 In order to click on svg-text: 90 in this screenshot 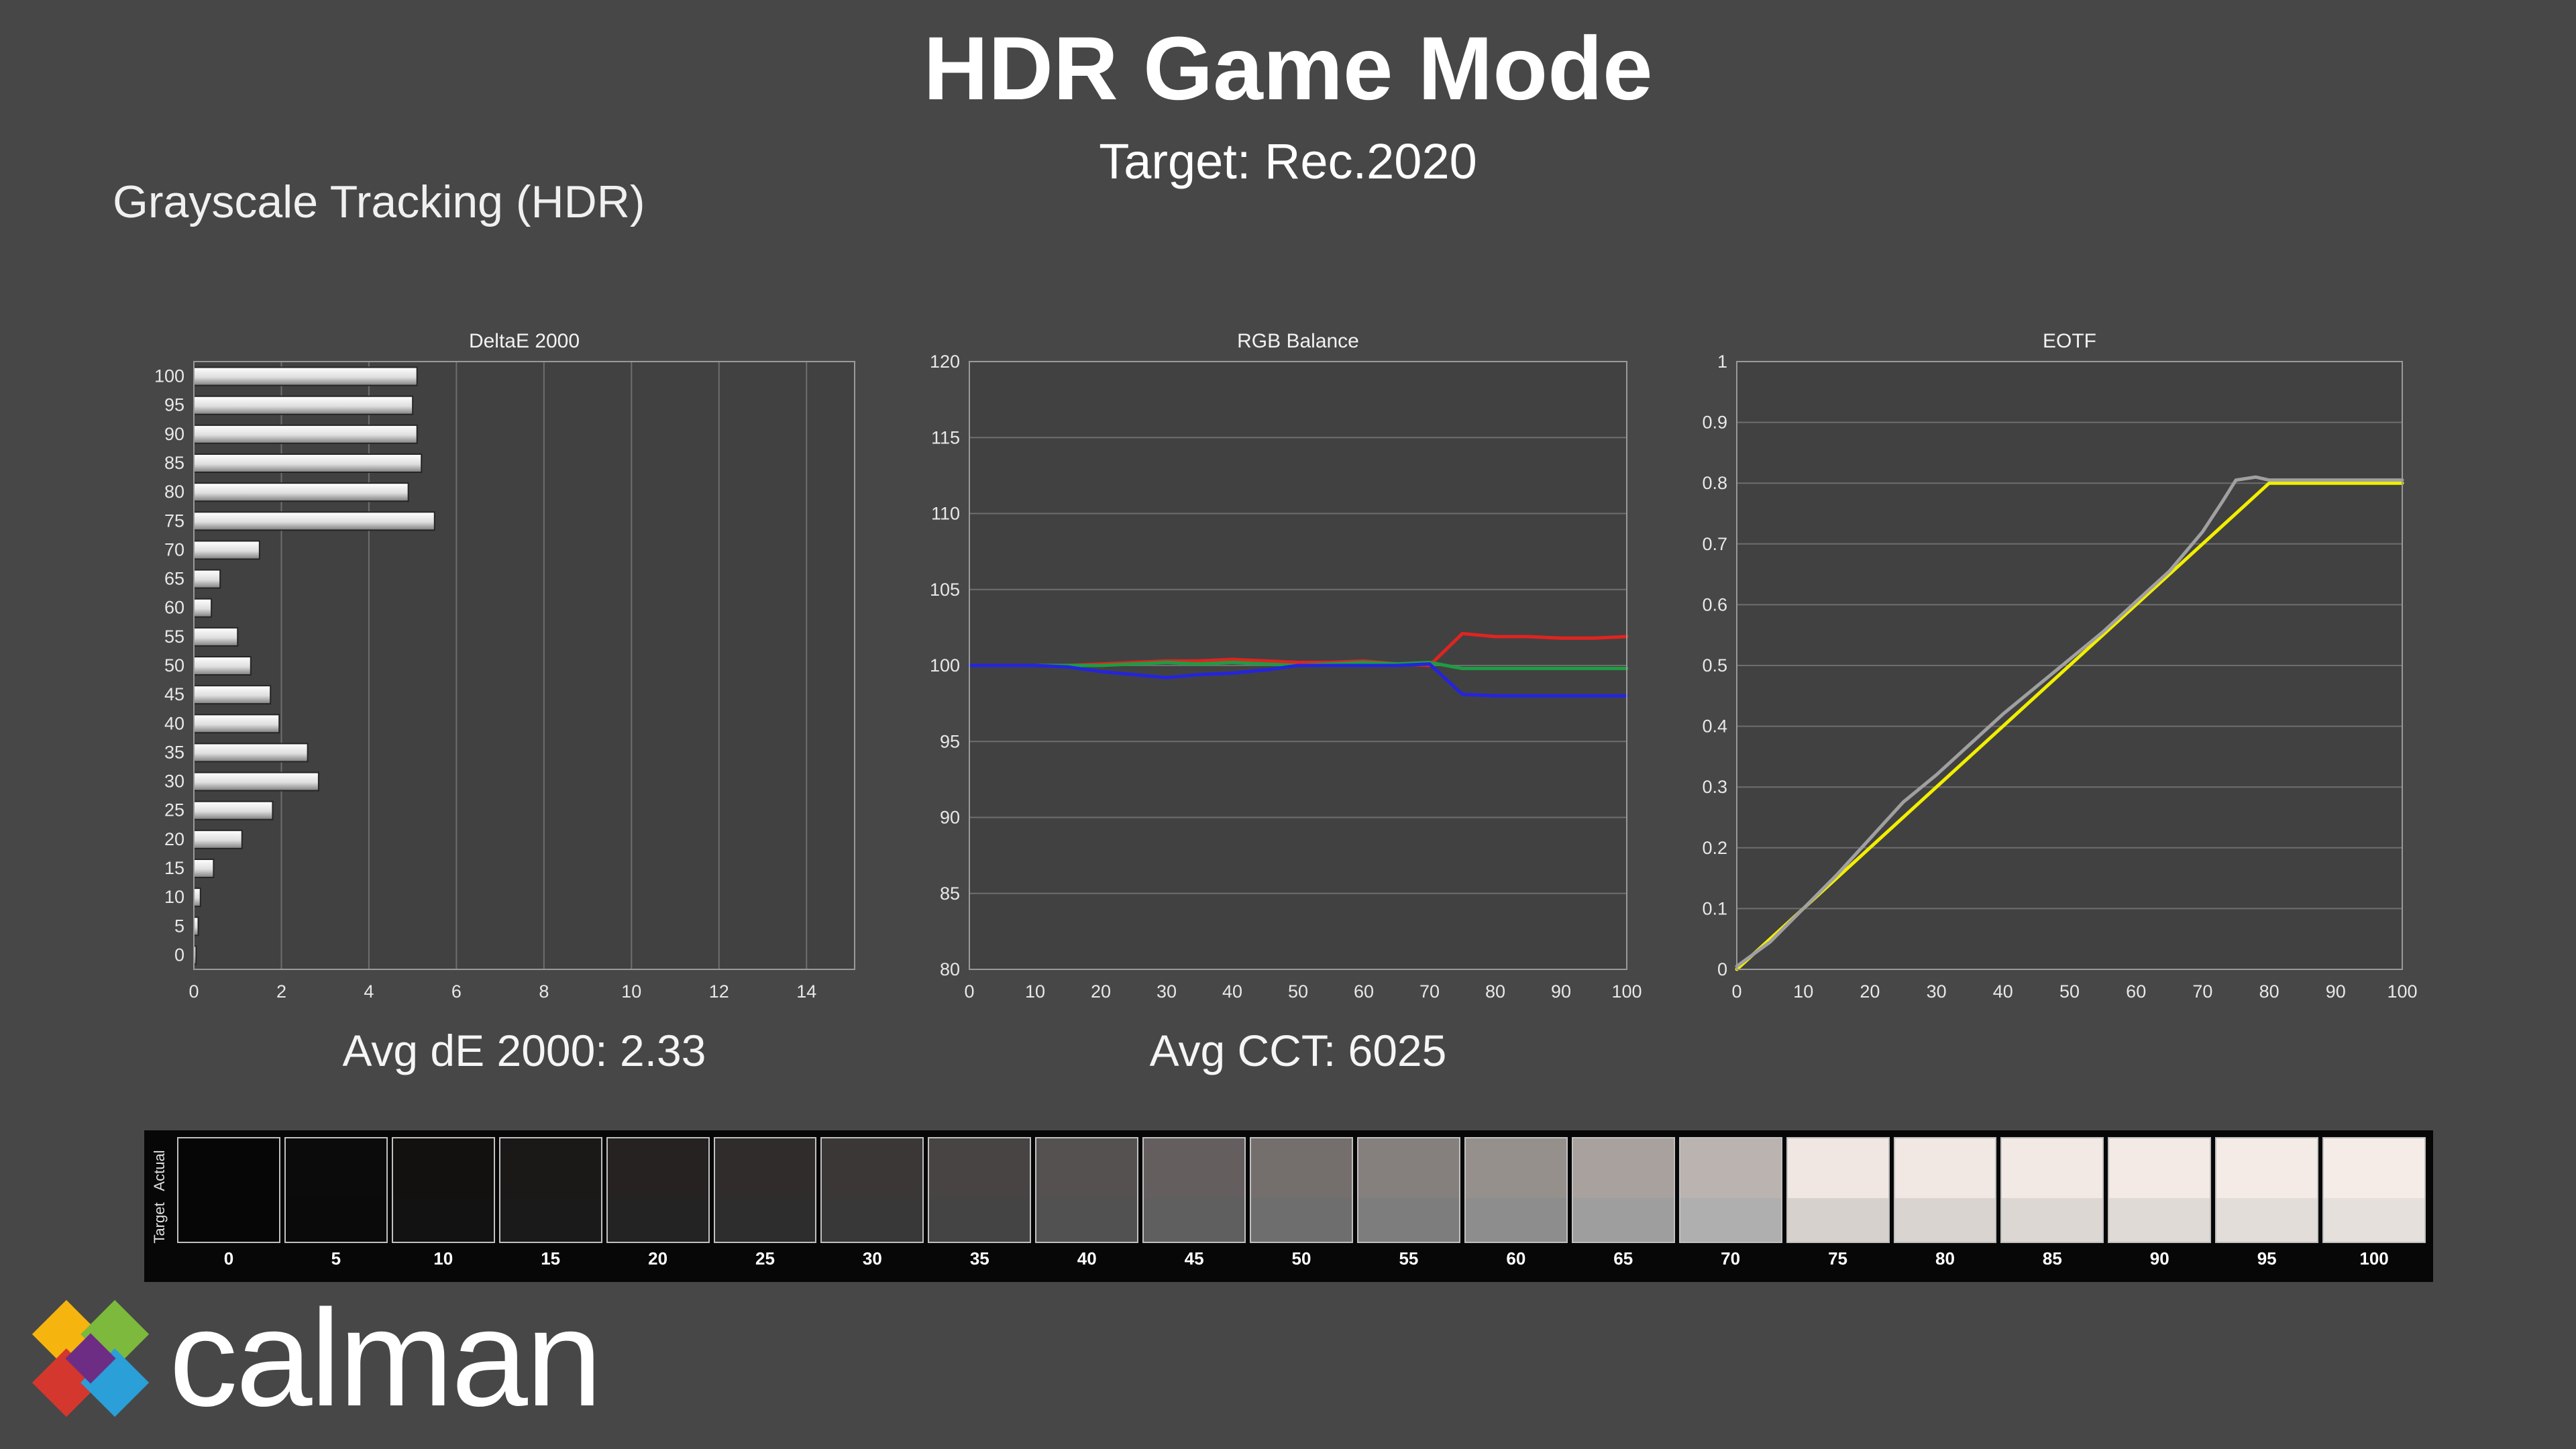, I will do `click(1561, 991)`.